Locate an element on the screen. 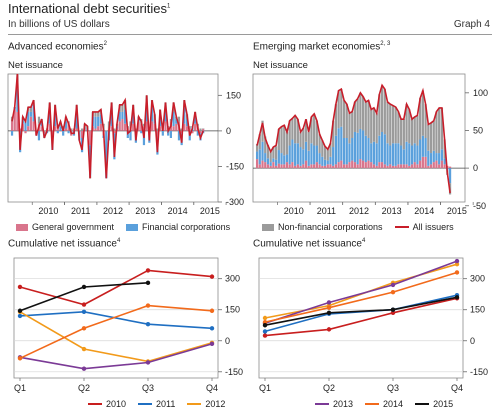 Image resolution: width=500 pixels, height=410 pixels. panel-heading-emerging: Emerging market economies2, 3 is located at coordinates (322, 47).